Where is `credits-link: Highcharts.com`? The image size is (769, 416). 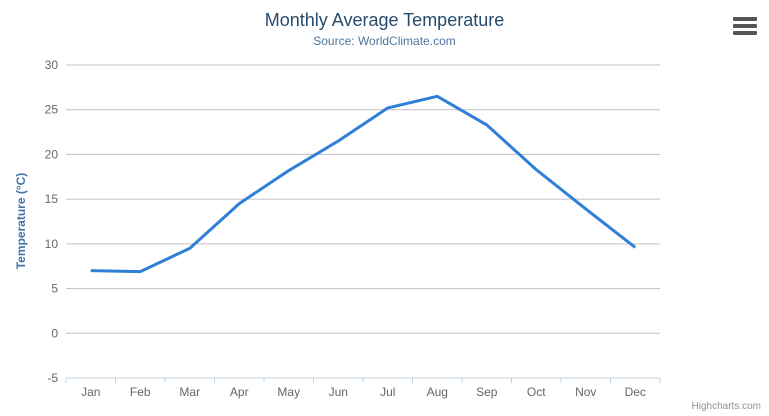 credits-link: Highcharts.com is located at coordinates (726, 406).